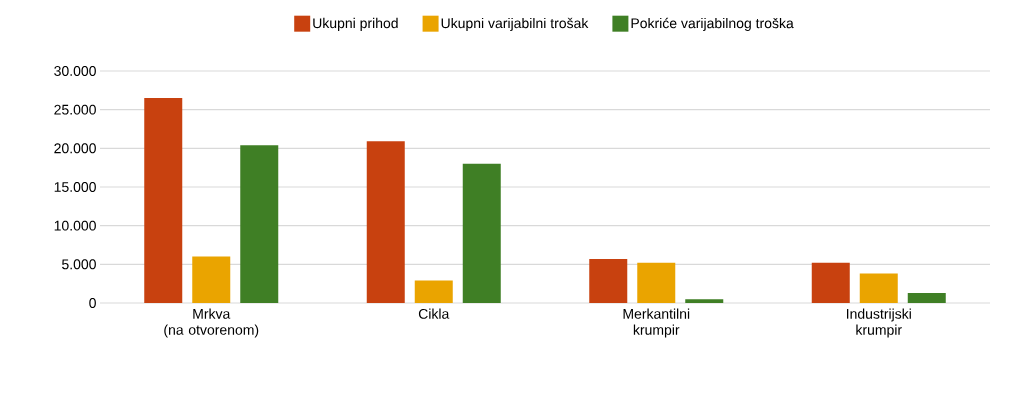 The height and width of the screenshot is (393, 1024). I want to click on x-tick-label: Mrkva (na otvorenom), so click(211, 323).